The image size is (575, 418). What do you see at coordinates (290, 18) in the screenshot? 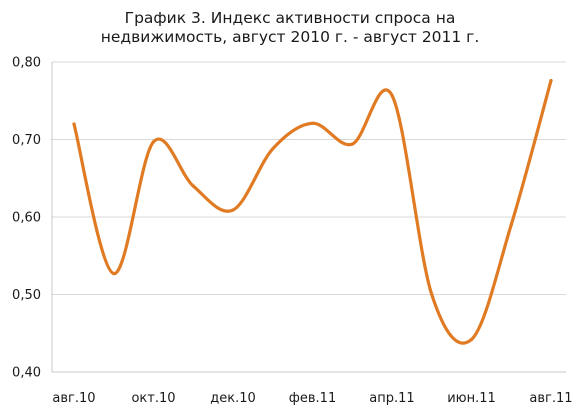
I see `chart-title-line-1: График 3. Индекс активности спроса на` at bounding box center [290, 18].